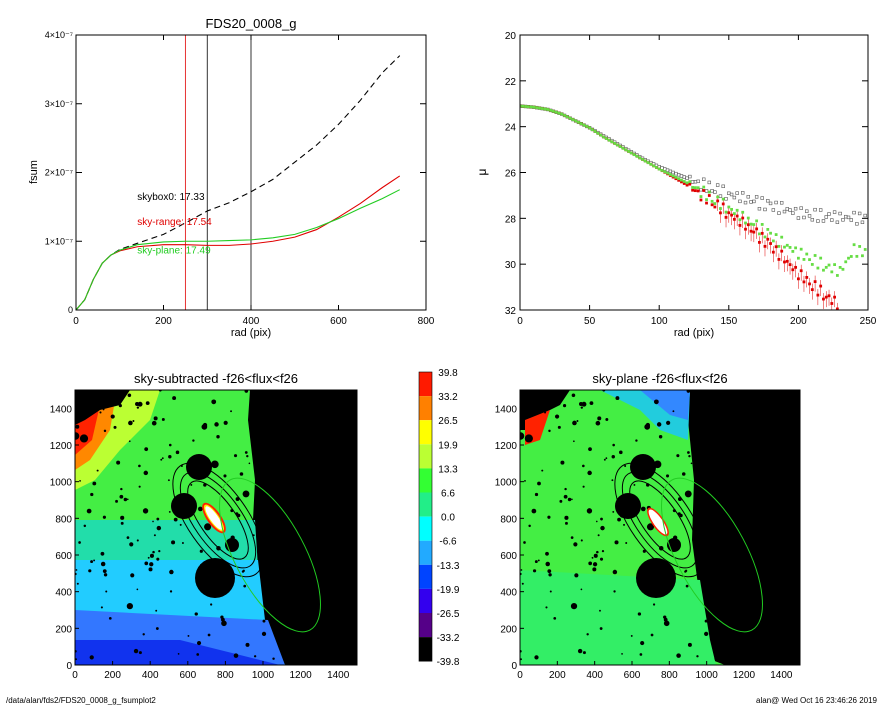 This screenshot has height=708, width=885. What do you see at coordinates (64, 538) in the screenshot?
I see `sky-subtracted-y-ticks: 0 200 400 600 800 1000 1200 1400` at bounding box center [64, 538].